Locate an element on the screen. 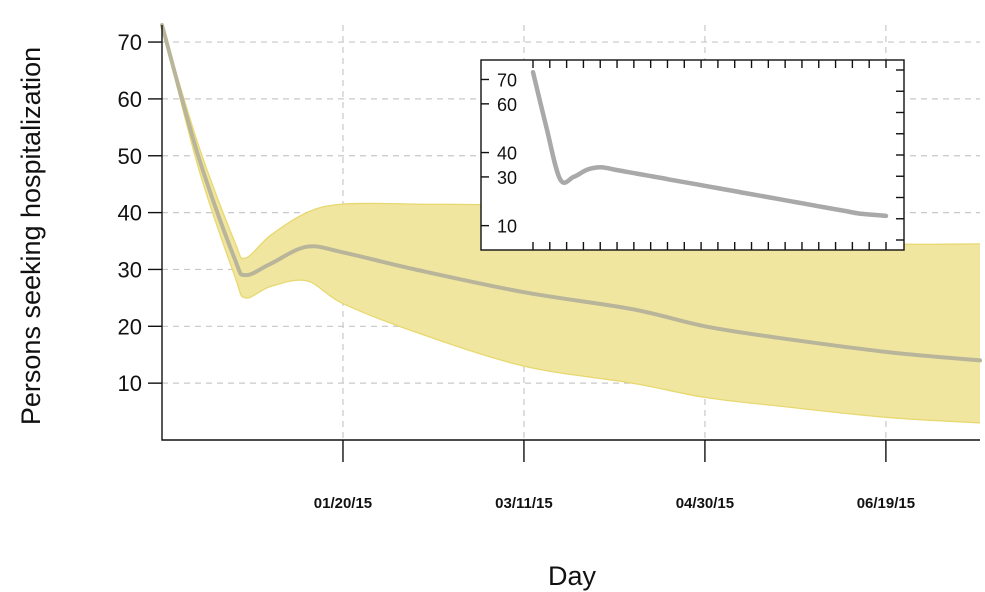 The image size is (985, 592). y-tick-label-2: 30 is located at coordinates (130, 269).